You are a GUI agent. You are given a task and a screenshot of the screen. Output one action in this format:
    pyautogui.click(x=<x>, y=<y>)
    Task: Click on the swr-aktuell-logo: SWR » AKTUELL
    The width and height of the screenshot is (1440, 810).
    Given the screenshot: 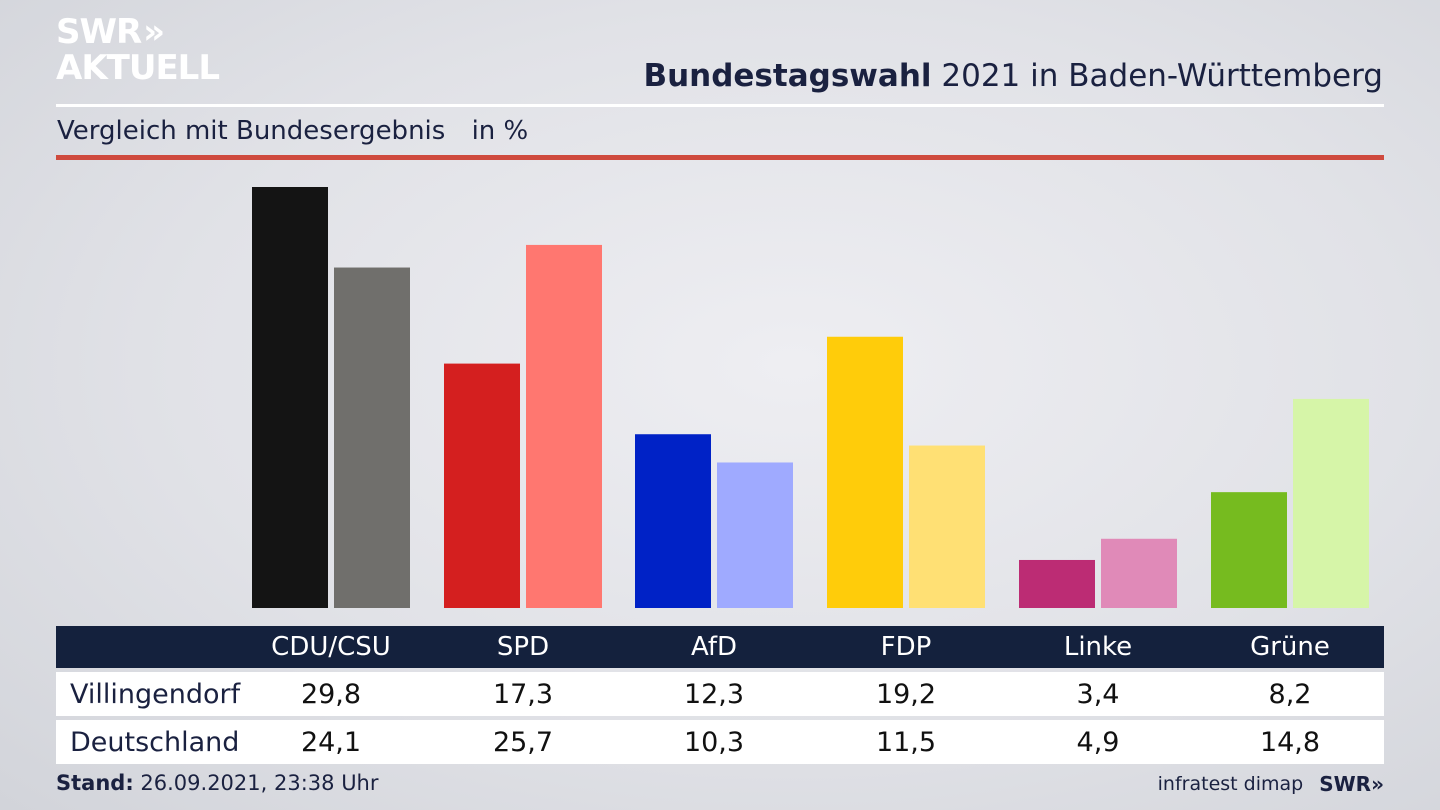 What is the action you would take?
    pyautogui.click(x=138, y=50)
    